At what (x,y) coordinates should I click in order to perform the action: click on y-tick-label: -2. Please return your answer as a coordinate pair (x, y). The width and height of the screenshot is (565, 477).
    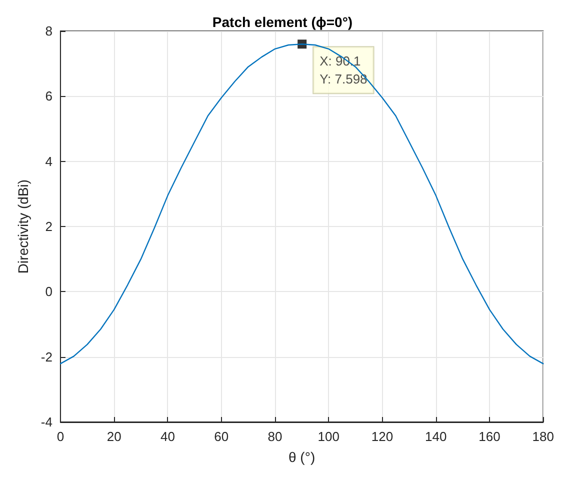
    Looking at the image, I should click on (46, 356).